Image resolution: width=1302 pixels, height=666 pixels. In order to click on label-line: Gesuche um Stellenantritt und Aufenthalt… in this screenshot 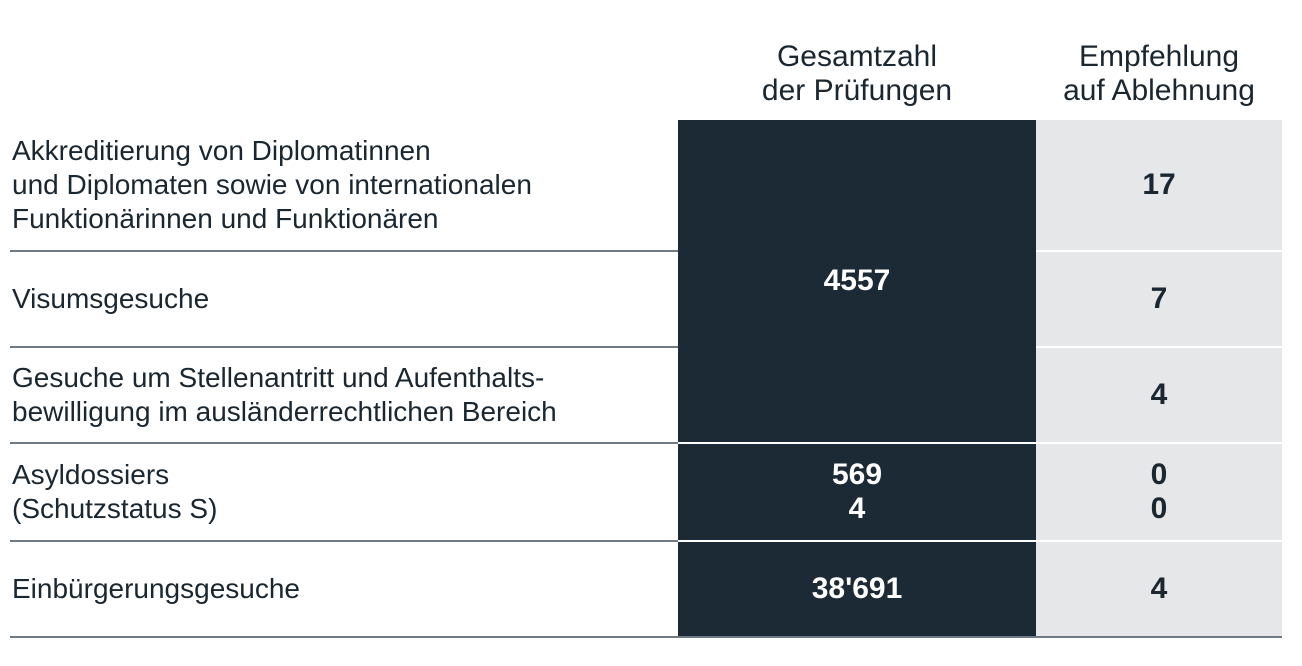, I will do `click(278, 377)`.